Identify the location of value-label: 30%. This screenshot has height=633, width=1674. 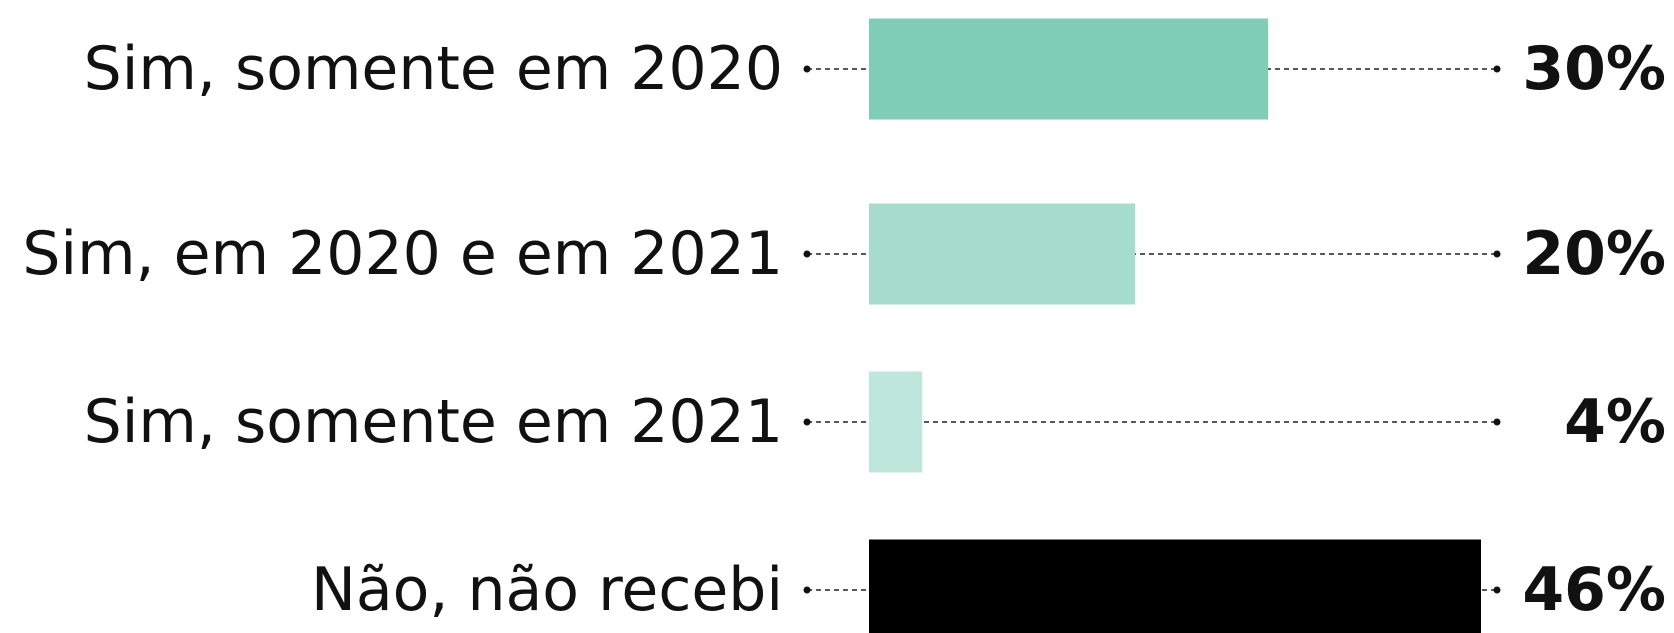
(1594, 69).